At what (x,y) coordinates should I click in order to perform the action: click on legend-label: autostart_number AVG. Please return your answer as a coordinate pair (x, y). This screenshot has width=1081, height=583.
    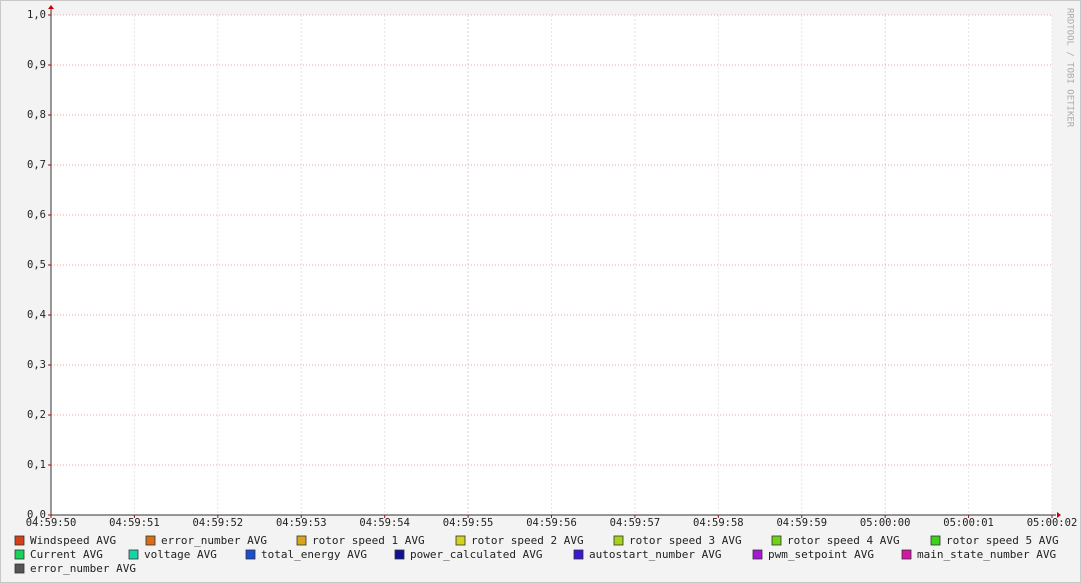
    Looking at the image, I should click on (655, 554).